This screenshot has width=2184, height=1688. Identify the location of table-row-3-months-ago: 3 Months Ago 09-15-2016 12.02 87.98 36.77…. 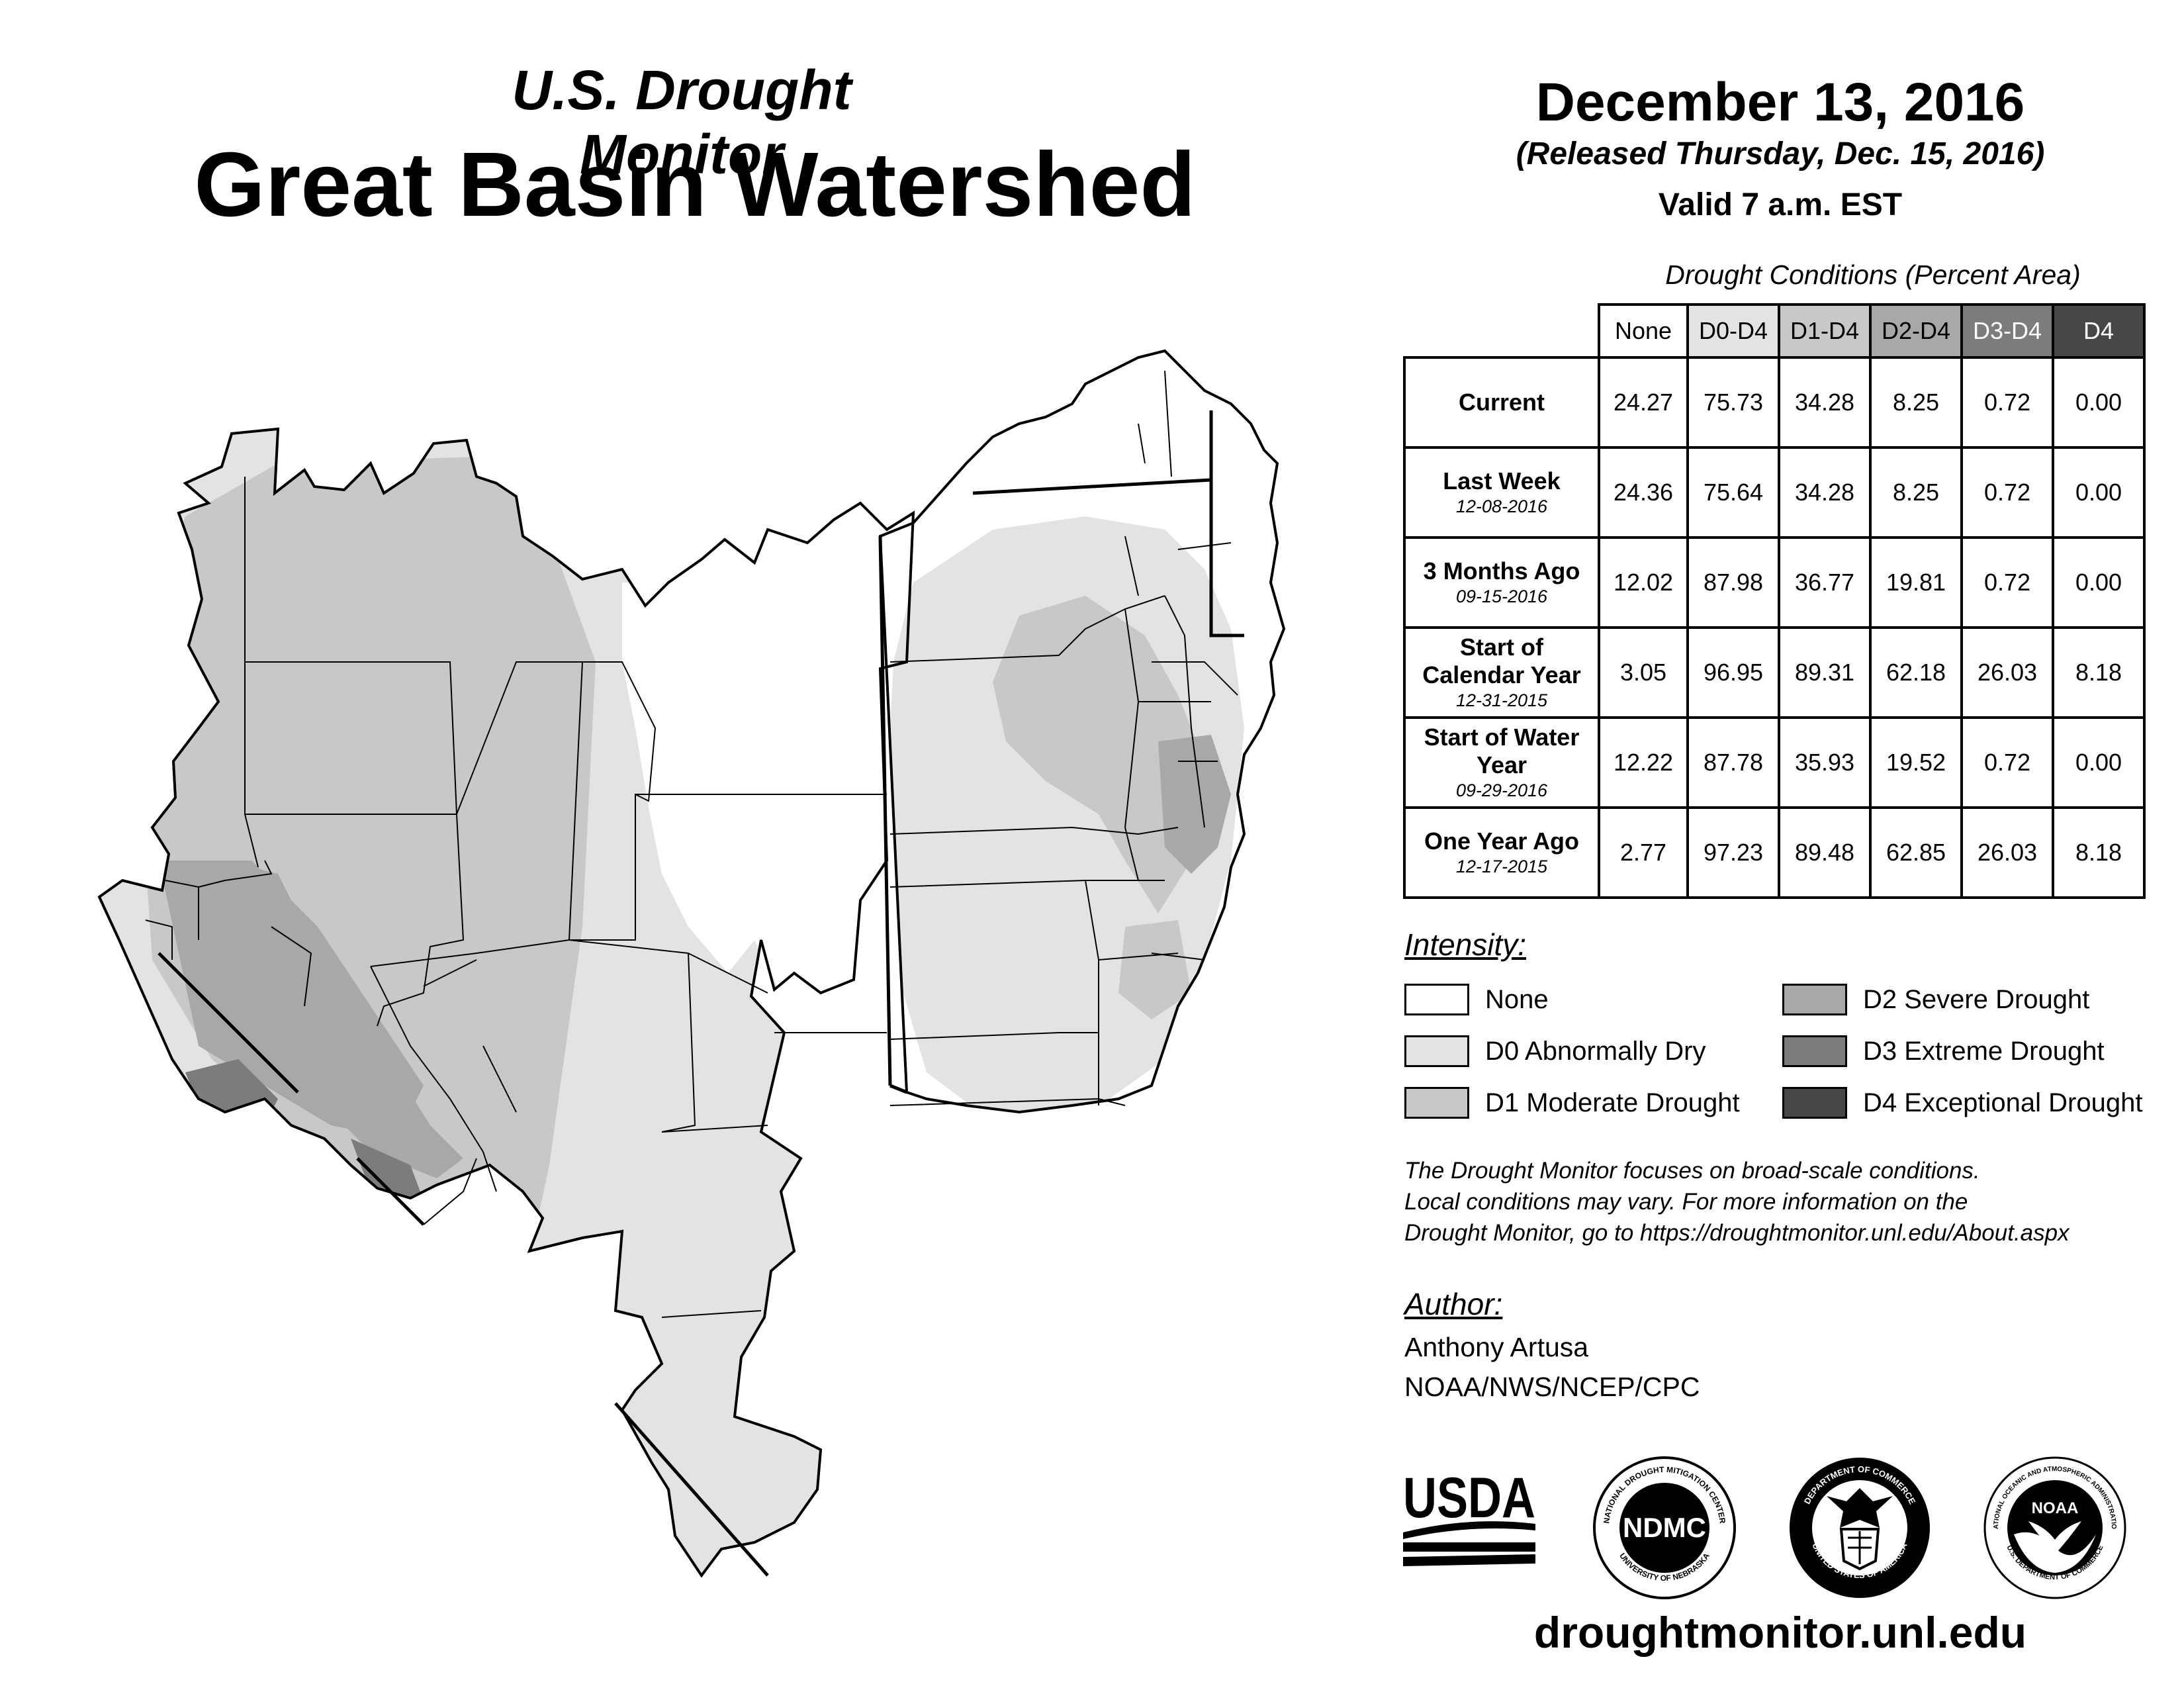
(1775, 582).